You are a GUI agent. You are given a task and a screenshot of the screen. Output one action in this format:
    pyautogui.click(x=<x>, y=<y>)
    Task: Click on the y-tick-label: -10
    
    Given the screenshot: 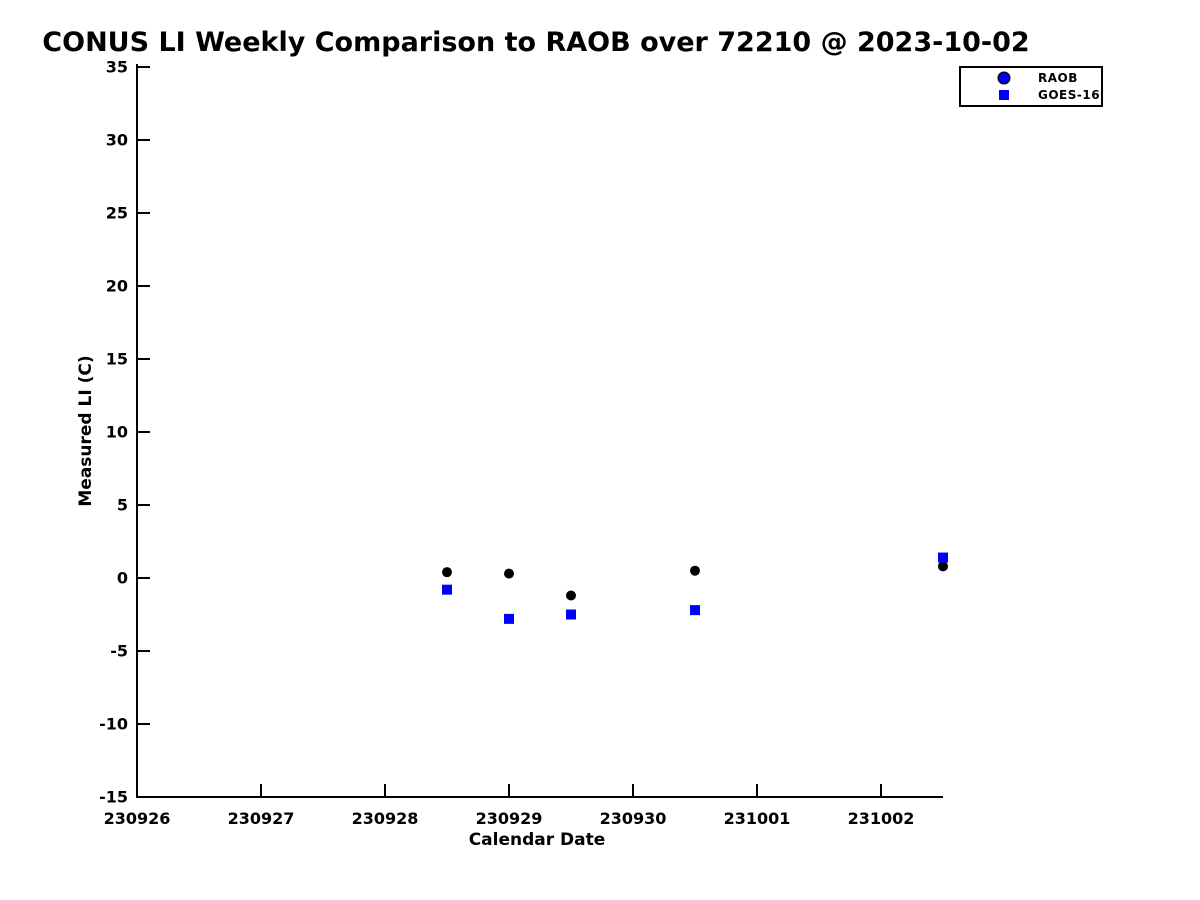 What is the action you would take?
    pyautogui.click(x=113, y=724)
    